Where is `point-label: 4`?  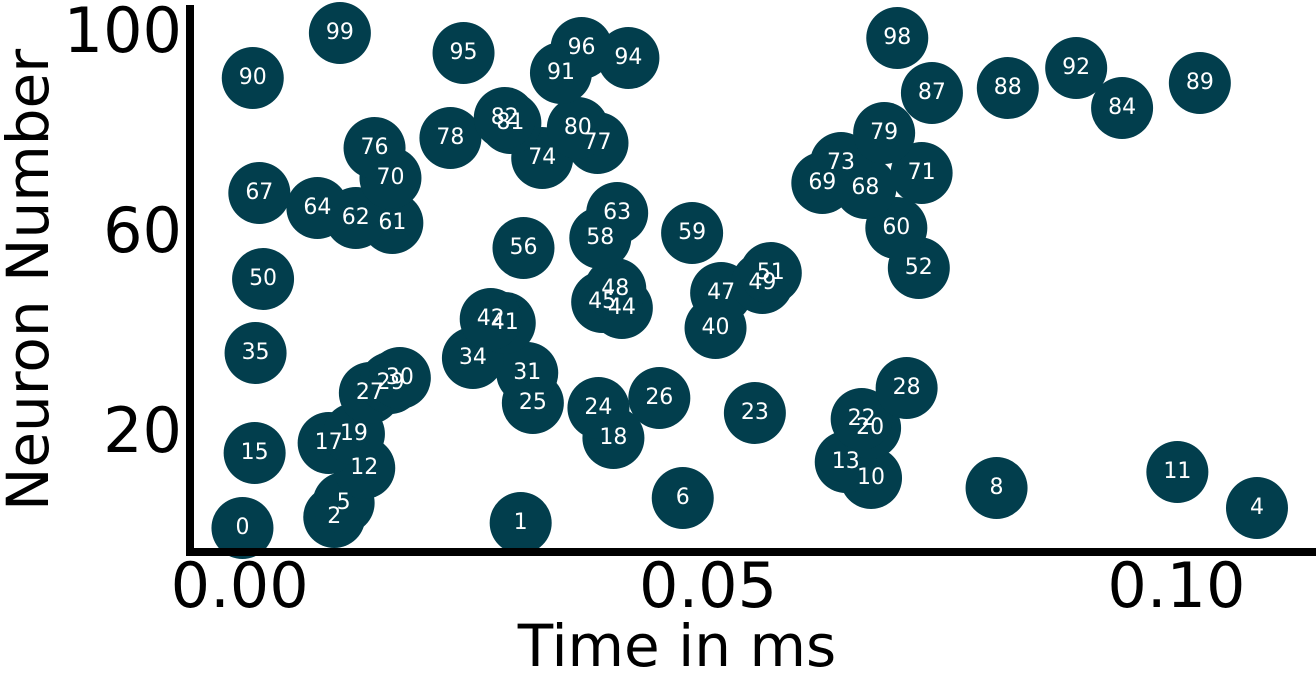
point-label: 4 is located at coordinates (1257, 507).